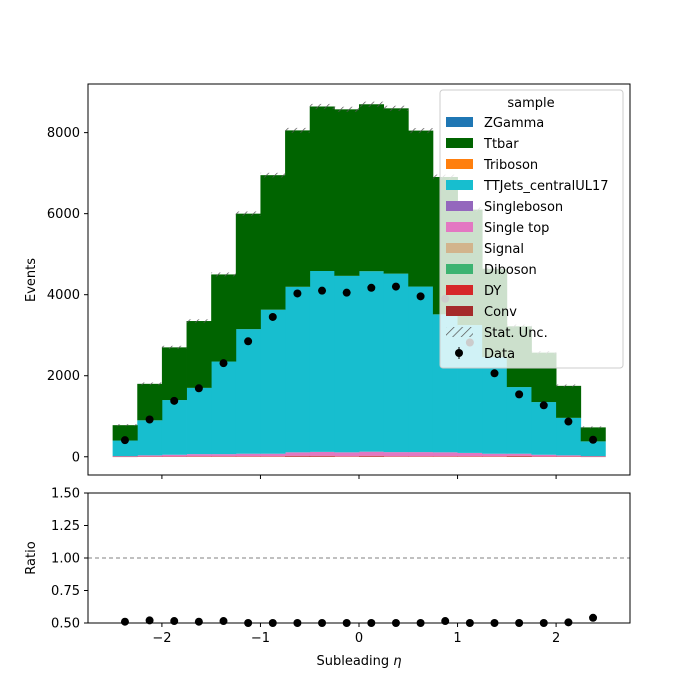 This screenshot has width=700, height=700. I want to click on legend-label: Data, so click(499, 354).